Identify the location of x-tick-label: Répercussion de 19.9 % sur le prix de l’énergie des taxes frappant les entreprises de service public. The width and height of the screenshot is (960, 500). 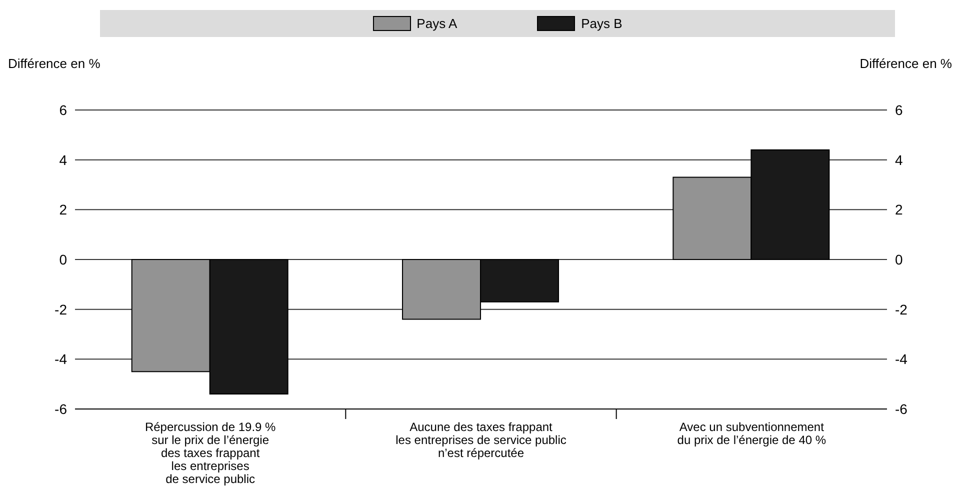
(210, 453).